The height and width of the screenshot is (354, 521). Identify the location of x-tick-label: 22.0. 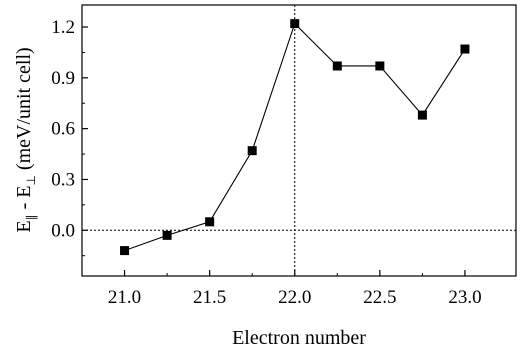
(294, 297).